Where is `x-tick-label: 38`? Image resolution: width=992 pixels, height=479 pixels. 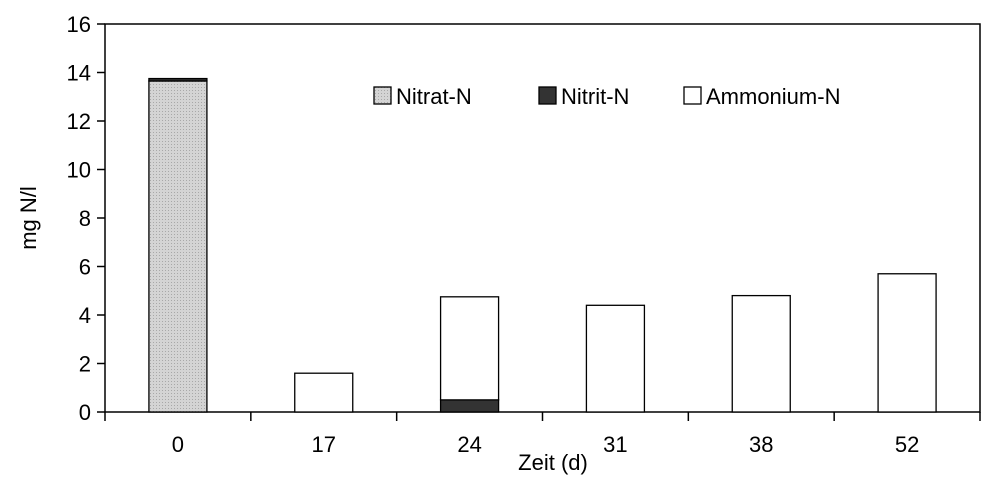
x-tick-label: 38 is located at coordinates (761, 444).